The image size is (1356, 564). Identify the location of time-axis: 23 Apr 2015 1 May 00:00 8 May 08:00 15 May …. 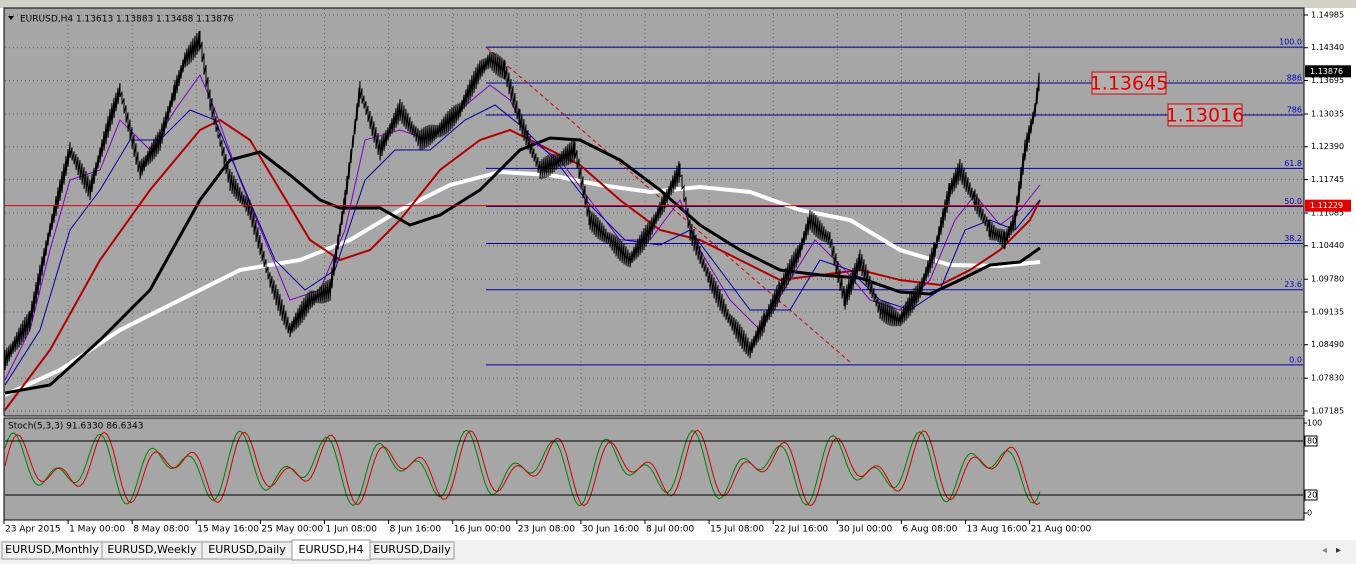
(547, 527).